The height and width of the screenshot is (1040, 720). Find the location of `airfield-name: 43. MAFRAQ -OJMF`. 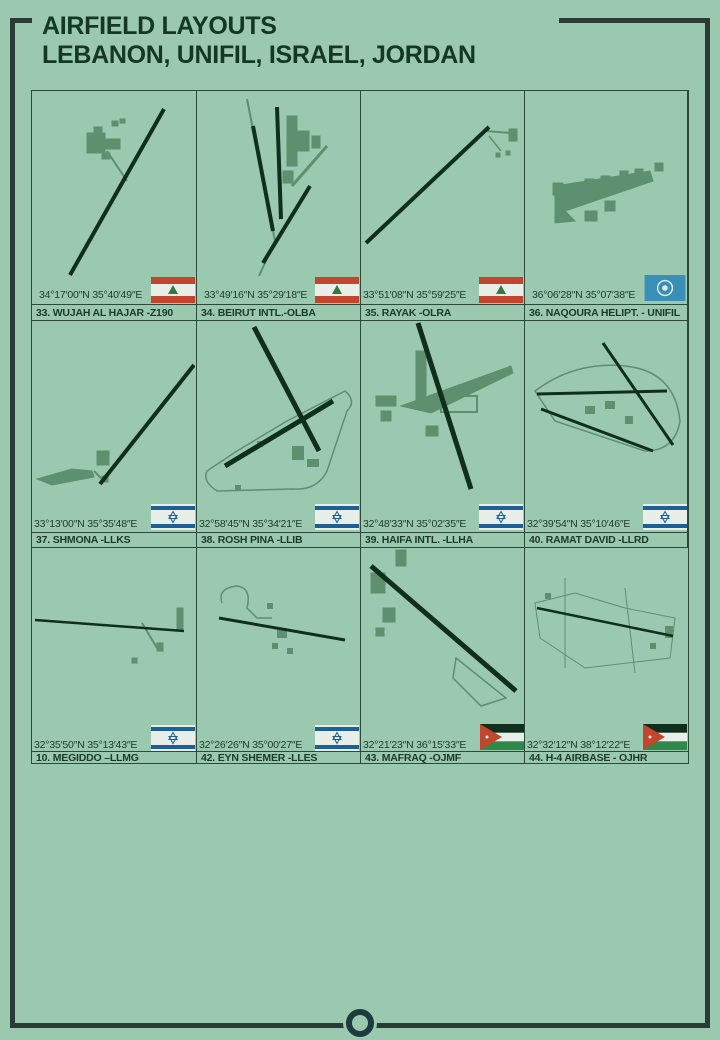

airfield-name: 43. MAFRAQ -OJMF is located at coordinates (413, 758).